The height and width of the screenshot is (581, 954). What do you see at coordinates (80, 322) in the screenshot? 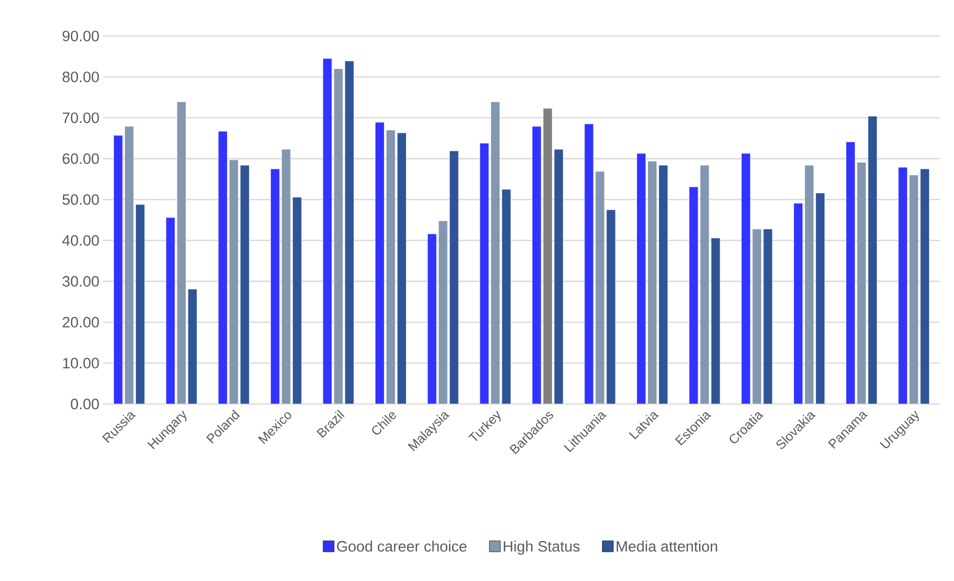
I see `y-tick-label: 20.00` at bounding box center [80, 322].